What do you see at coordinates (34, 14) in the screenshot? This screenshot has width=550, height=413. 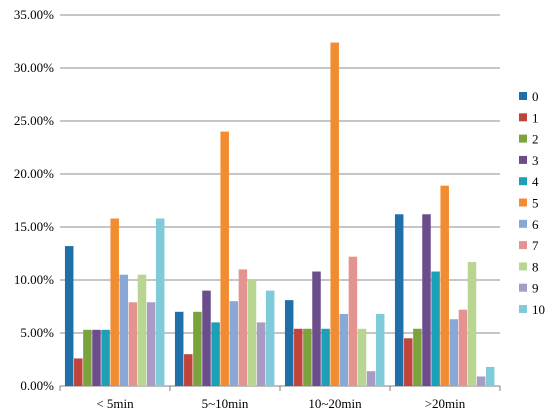 I see `y-tick-label: 35.00%` at bounding box center [34, 14].